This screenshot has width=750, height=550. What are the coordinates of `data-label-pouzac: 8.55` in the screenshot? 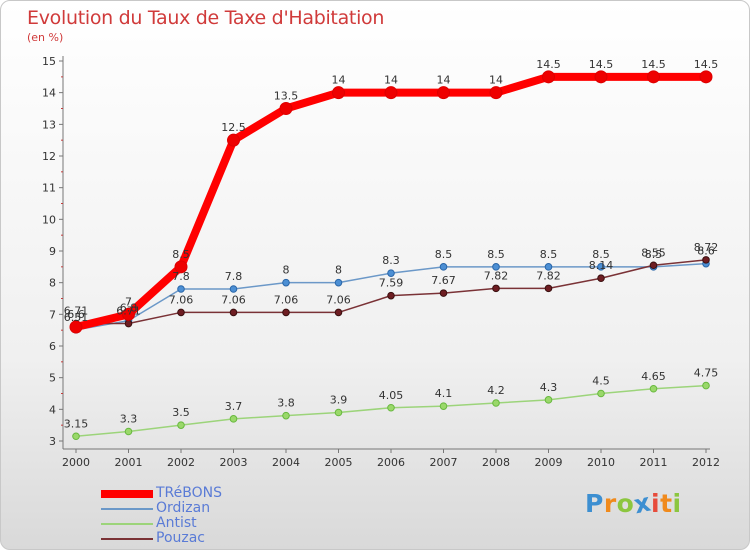 It's located at (653, 252).